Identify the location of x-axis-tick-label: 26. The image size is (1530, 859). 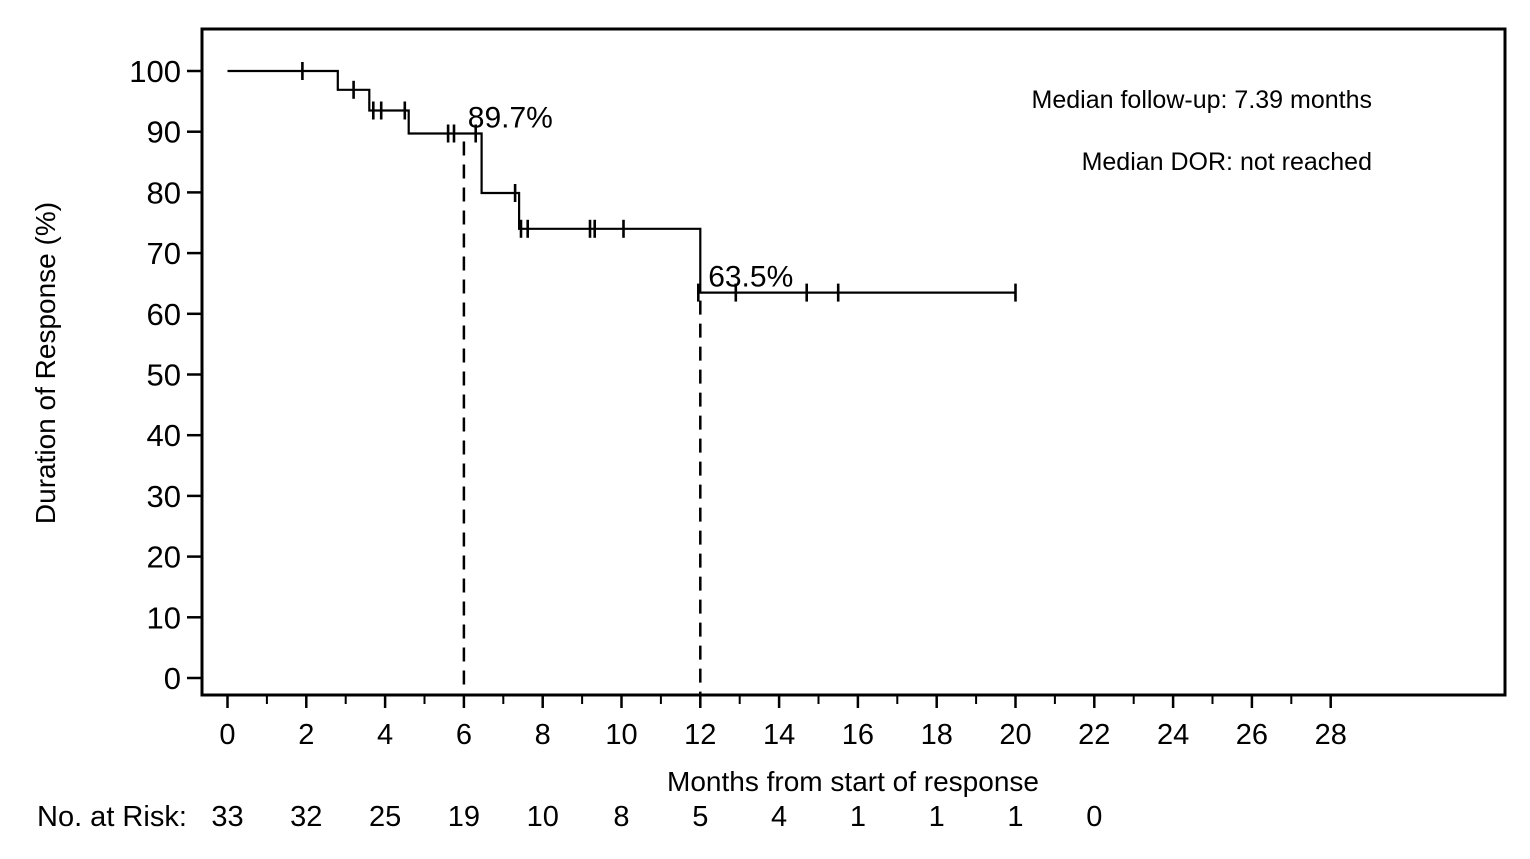
(1252, 735).